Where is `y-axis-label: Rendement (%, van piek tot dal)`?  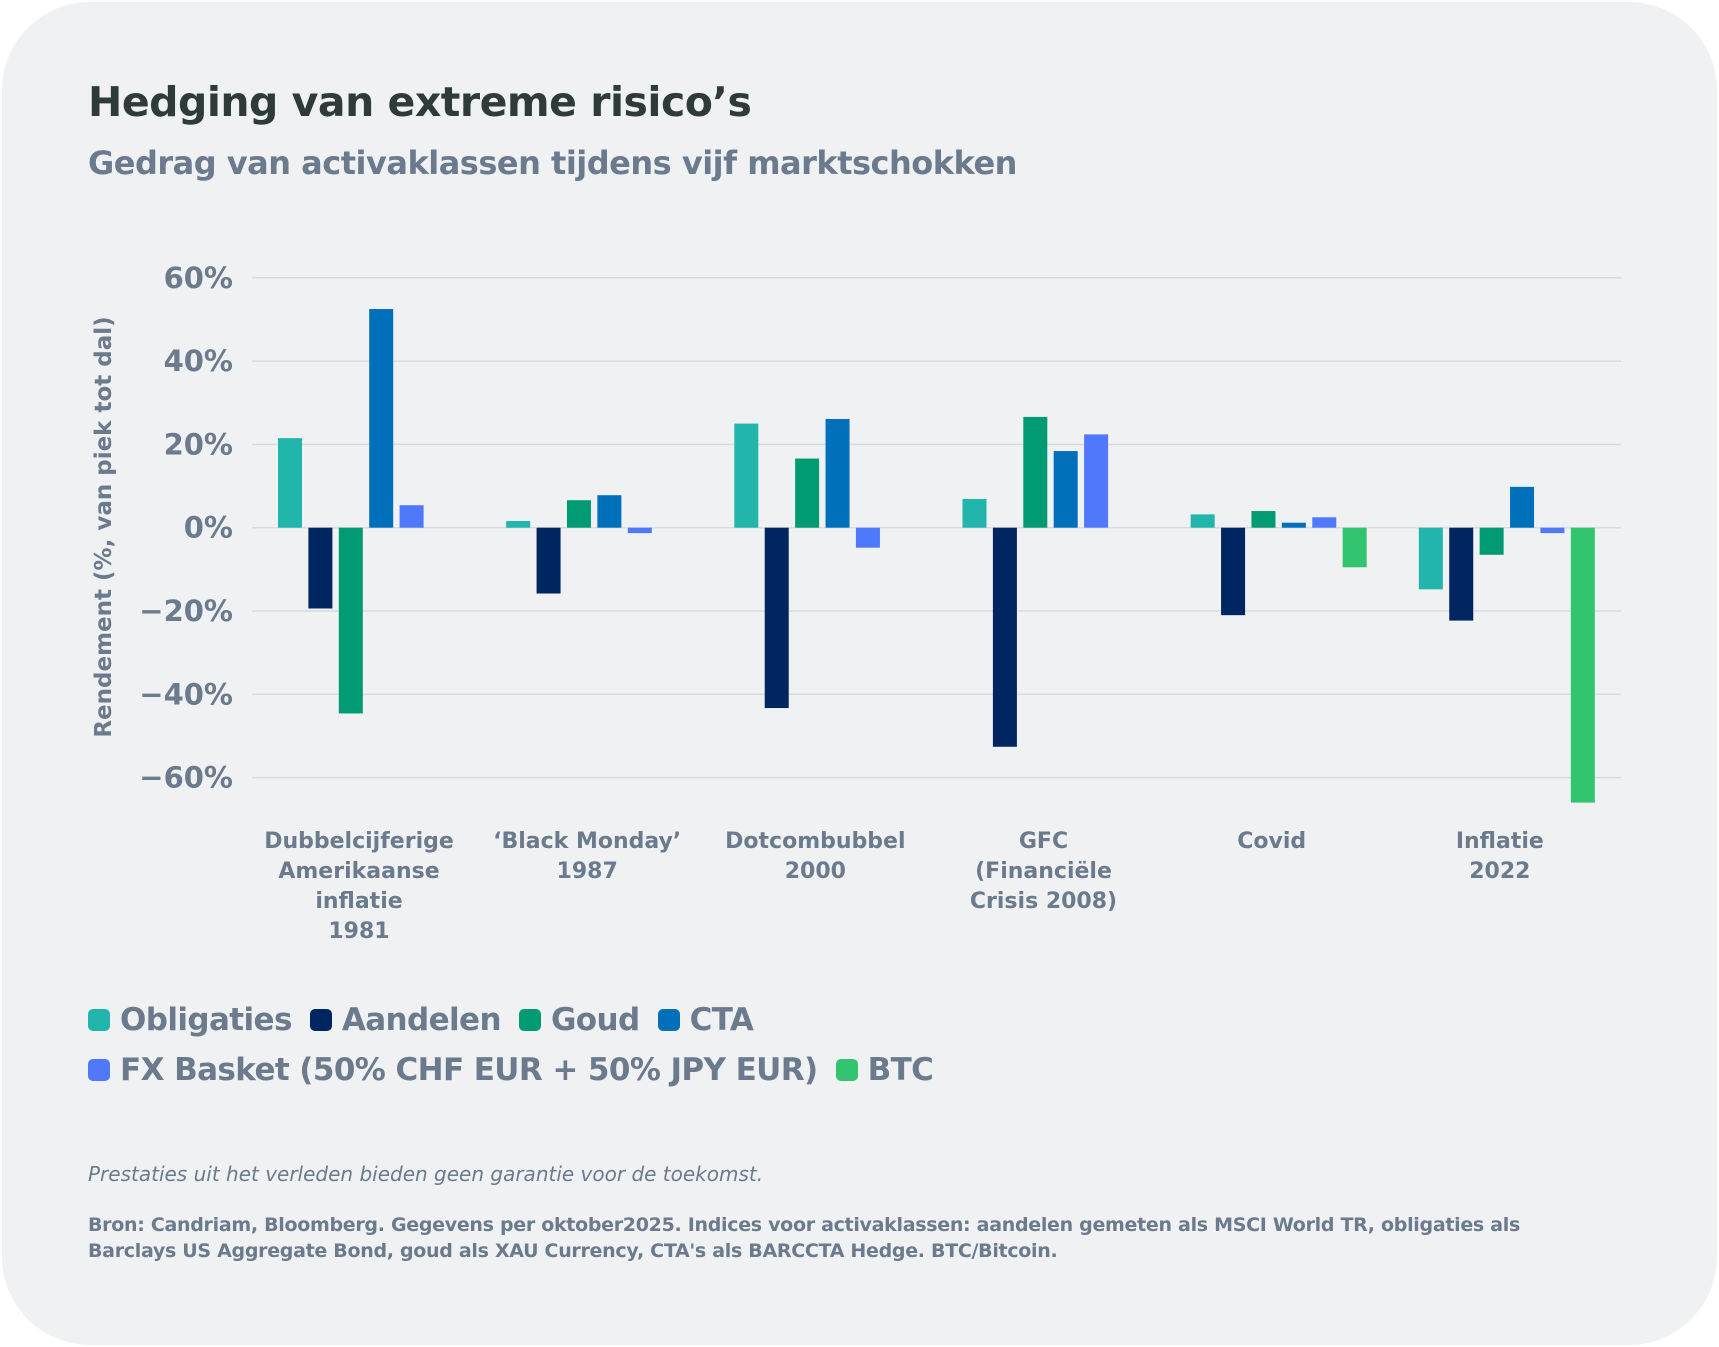 y-axis-label: Rendement (%, van piek tot dal) is located at coordinates (104, 526).